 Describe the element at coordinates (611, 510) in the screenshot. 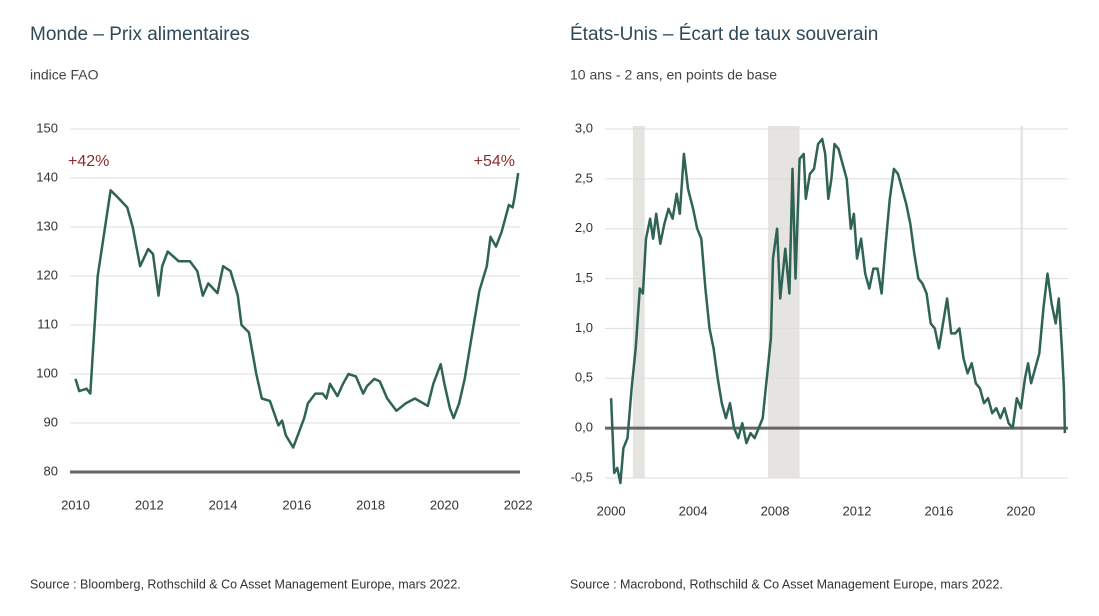

I see `x-tick-label: 2000` at that location.